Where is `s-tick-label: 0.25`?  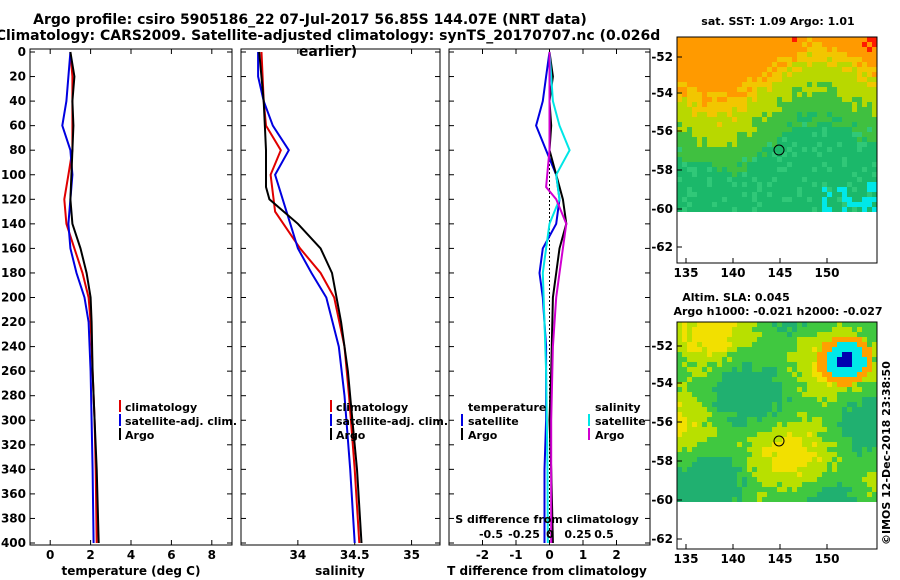
s-tick-label: 0.25 is located at coordinates (577, 534).